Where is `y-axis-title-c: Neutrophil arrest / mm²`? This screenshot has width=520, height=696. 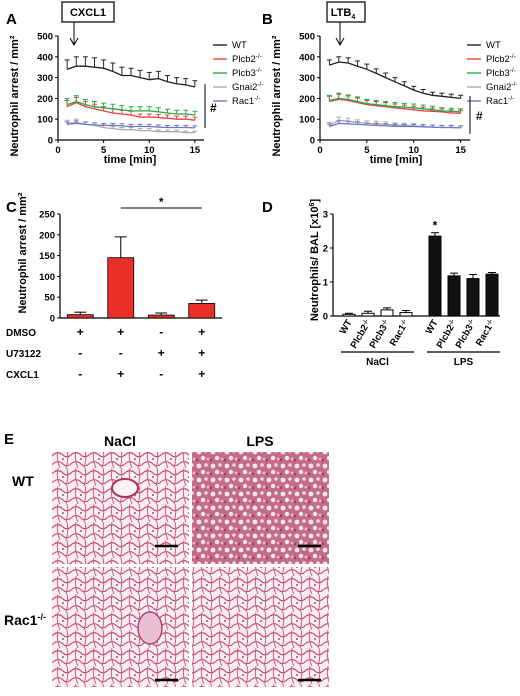 y-axis-title-c: Neutrophil arrest / mm² is located at coordinates (23, 252).